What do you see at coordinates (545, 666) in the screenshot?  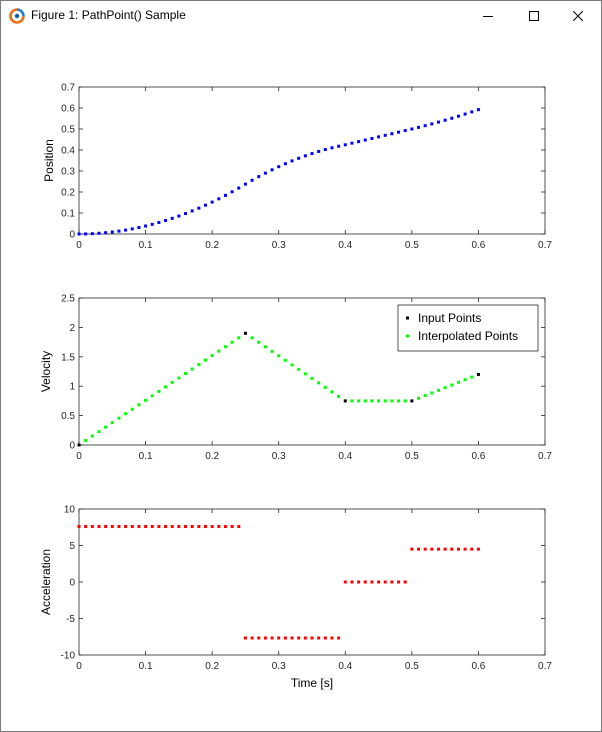 I see `x-tick-label: 0.7` at bounding box center [545, 666].